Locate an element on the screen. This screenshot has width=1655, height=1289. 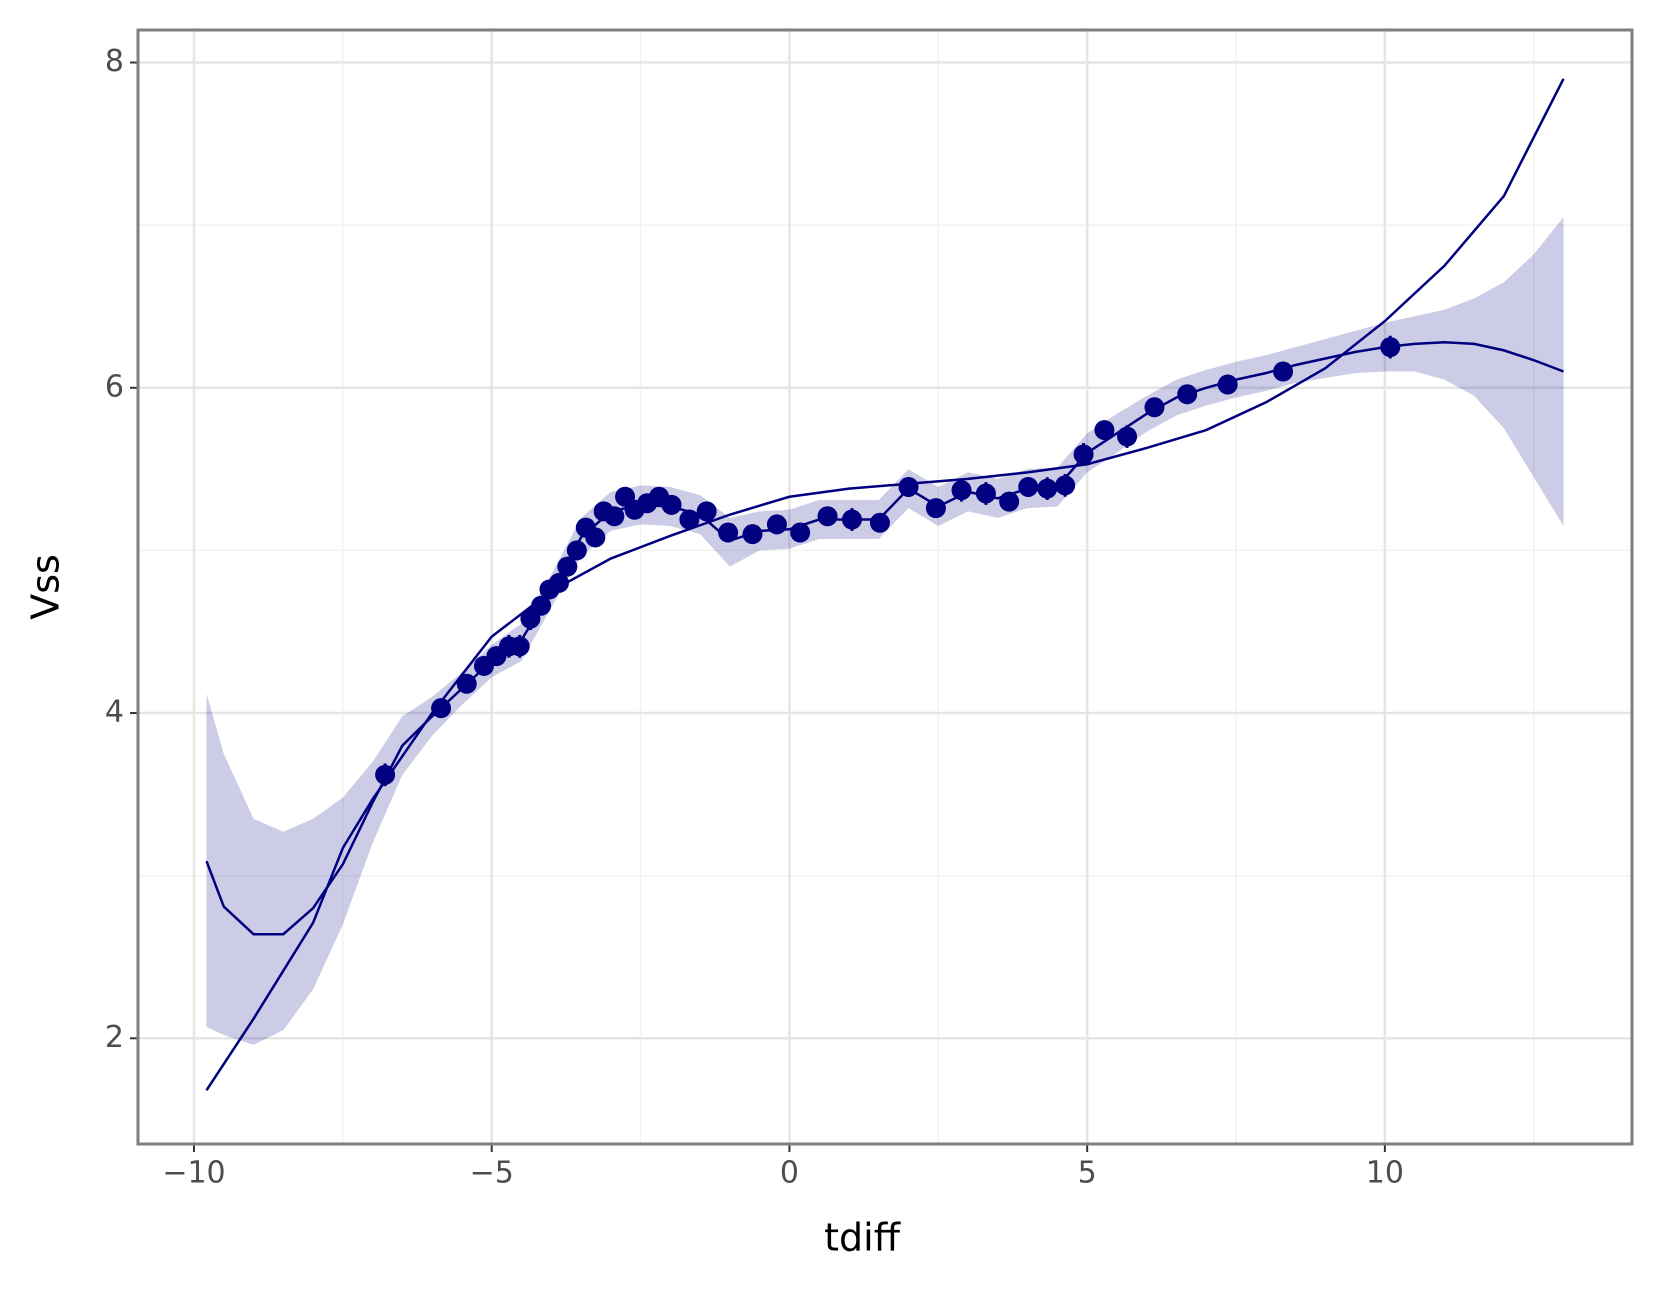
y-tick-label: 8 is located at coordinates (114, 61).